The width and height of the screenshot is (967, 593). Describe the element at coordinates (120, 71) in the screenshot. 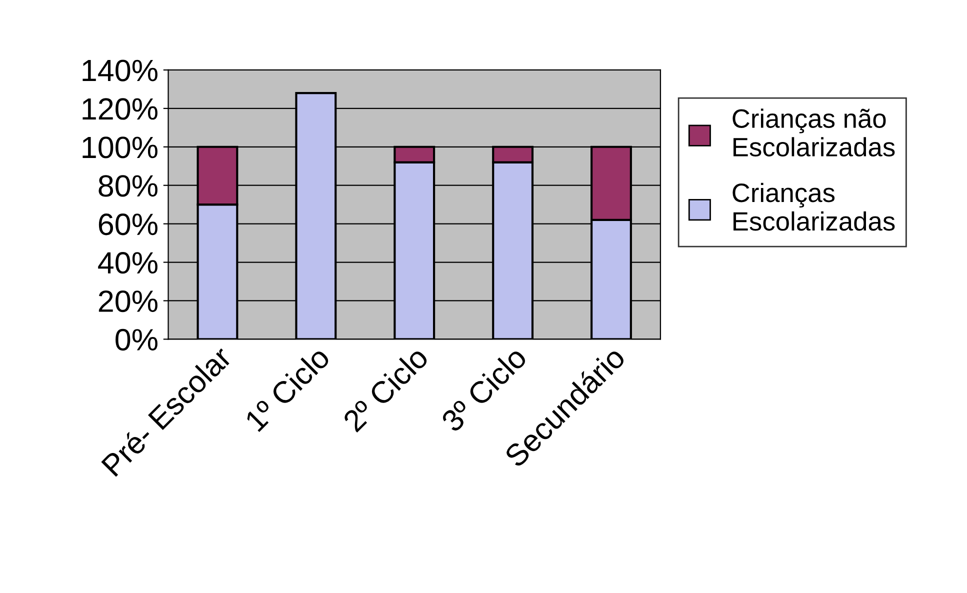

I see `y-tick-label: 140%` at that location.